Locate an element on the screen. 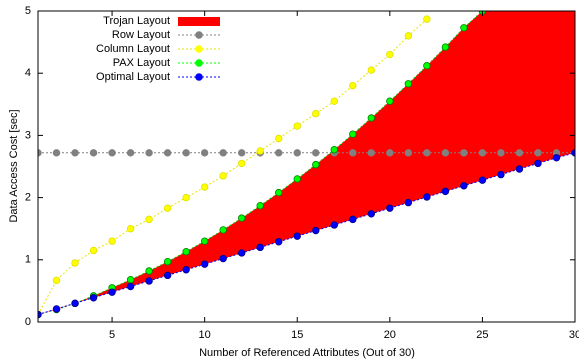  legend-label: Row Layout is located at coordinates (141, 35).